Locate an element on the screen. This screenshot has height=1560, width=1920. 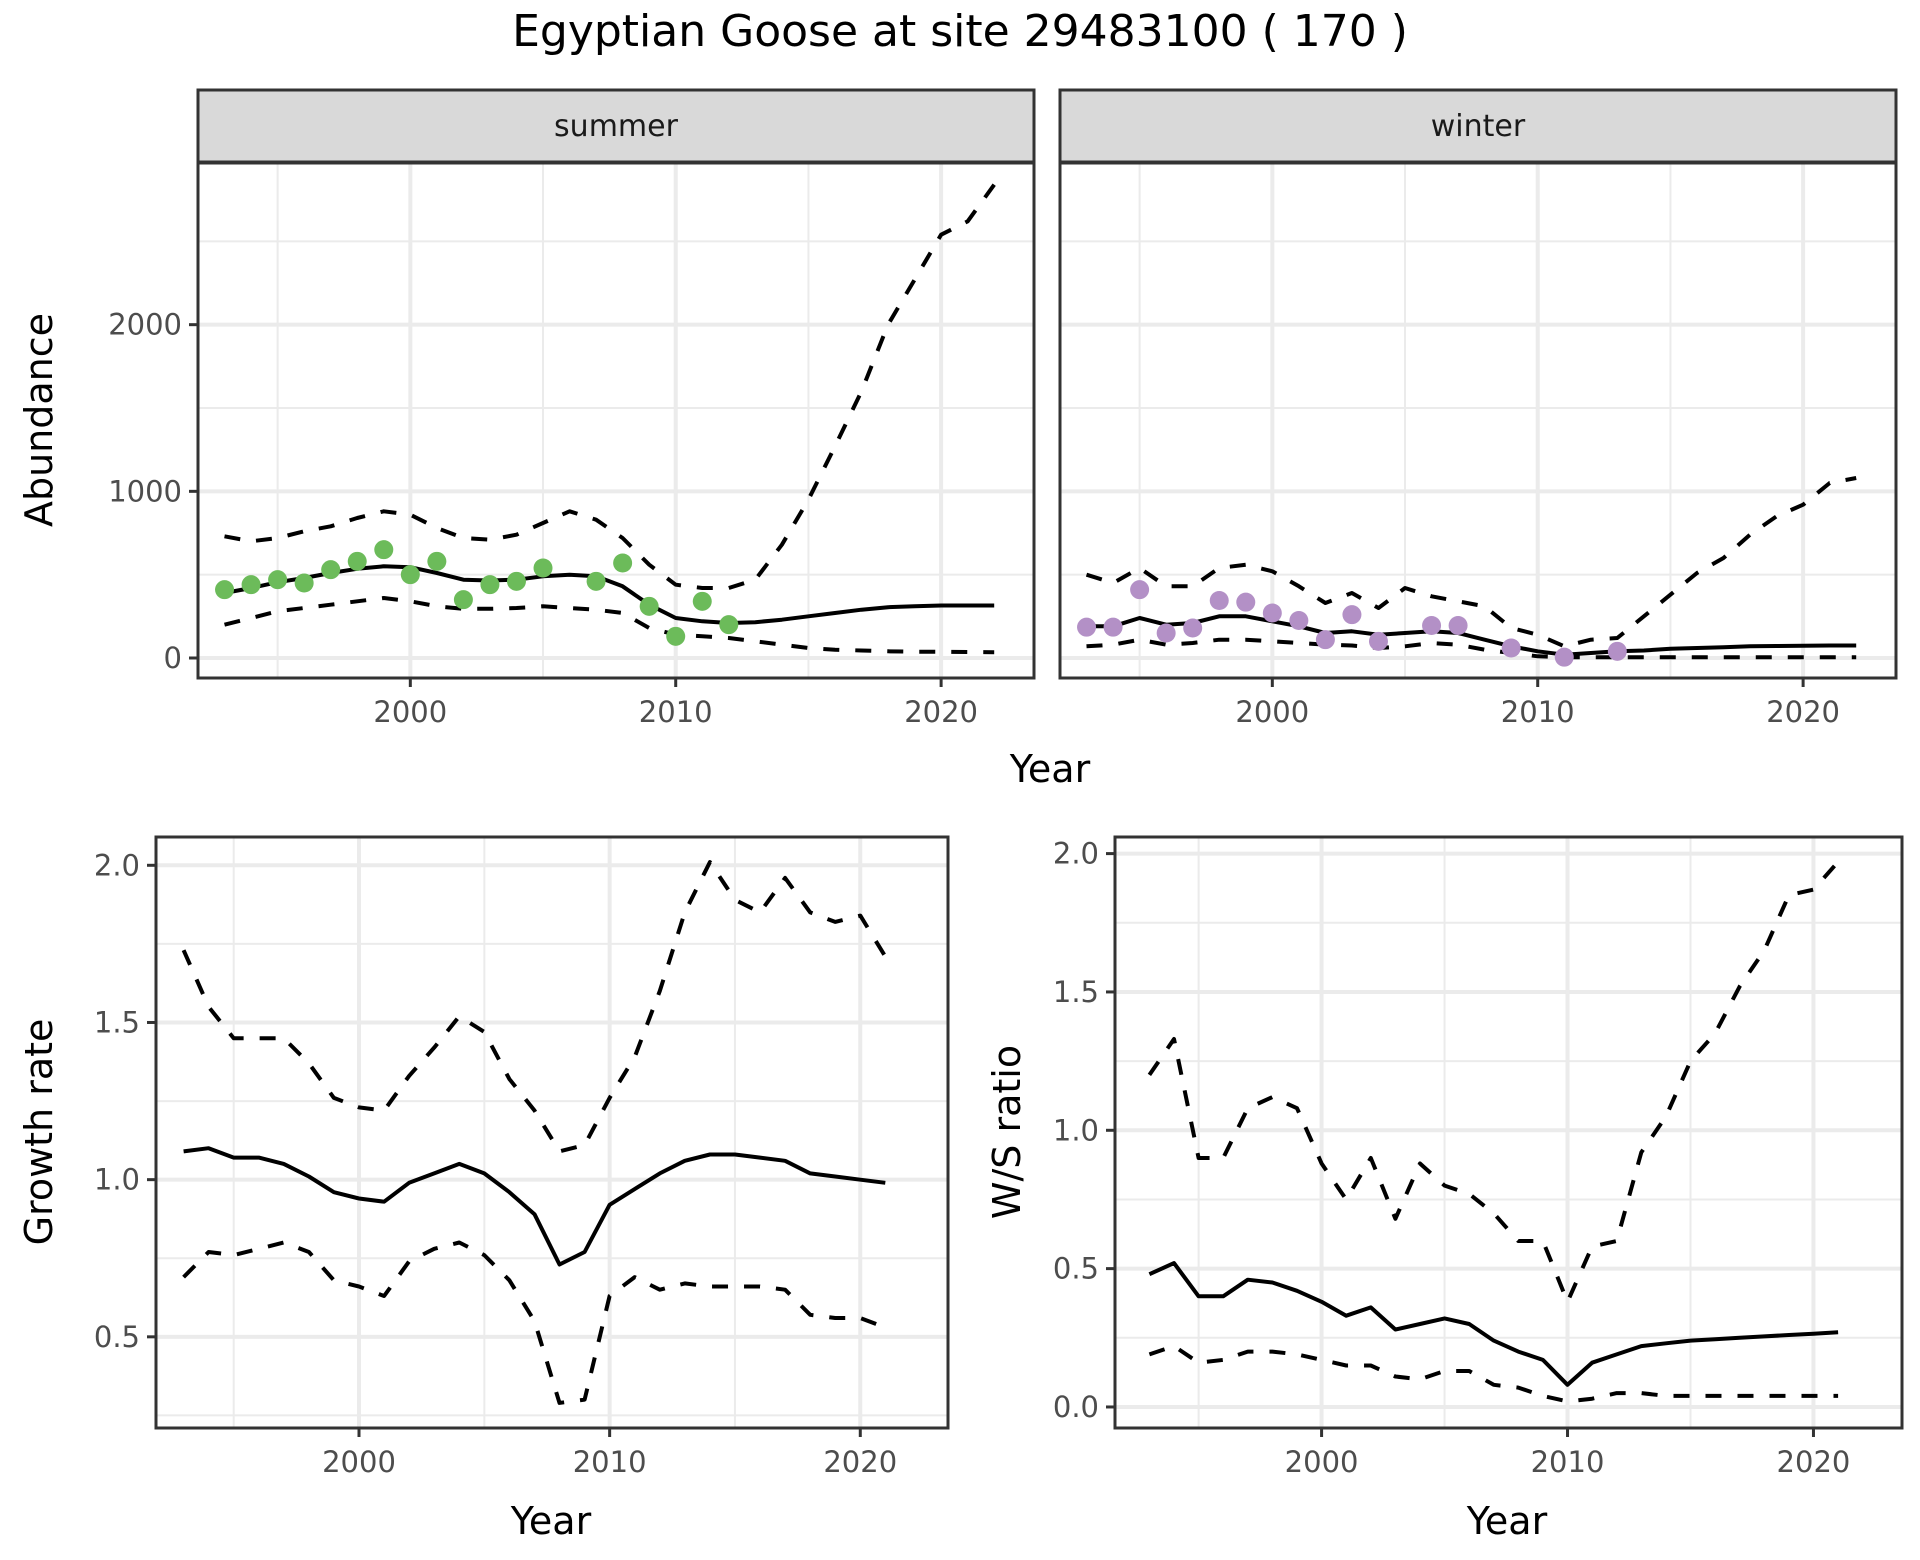
y-tick-label: 2000 is located at coordinates (145, 325).